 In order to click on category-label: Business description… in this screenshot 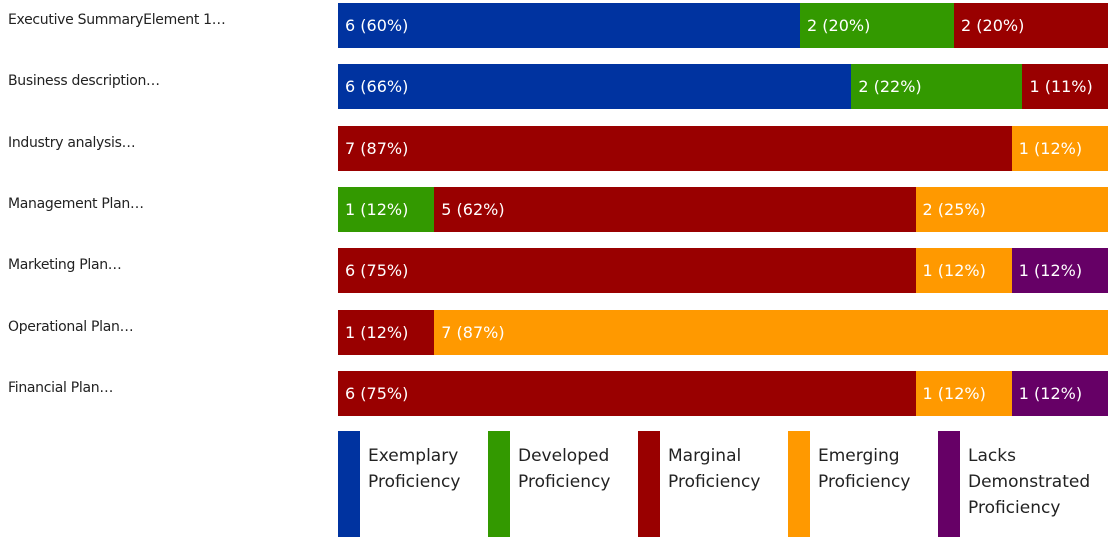, I will do `click(84, 81)`.